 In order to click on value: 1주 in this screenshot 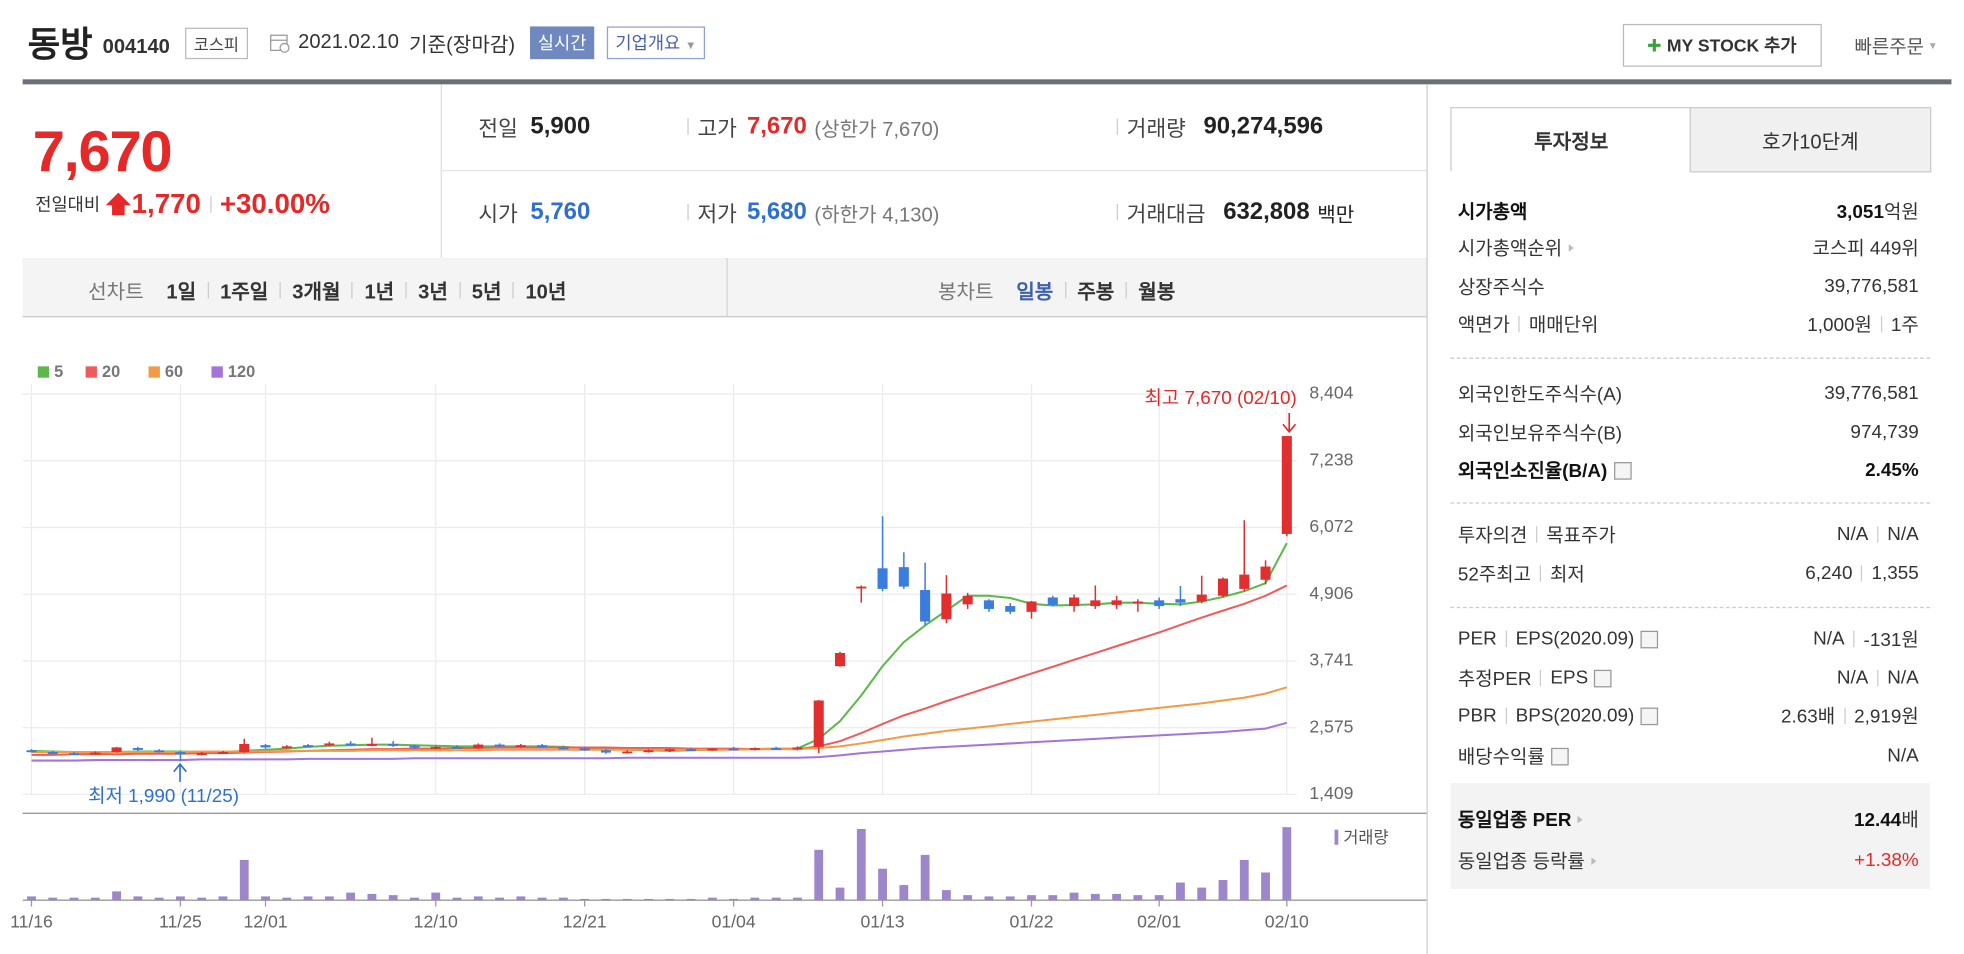, I will do `click(1904, 325)`.